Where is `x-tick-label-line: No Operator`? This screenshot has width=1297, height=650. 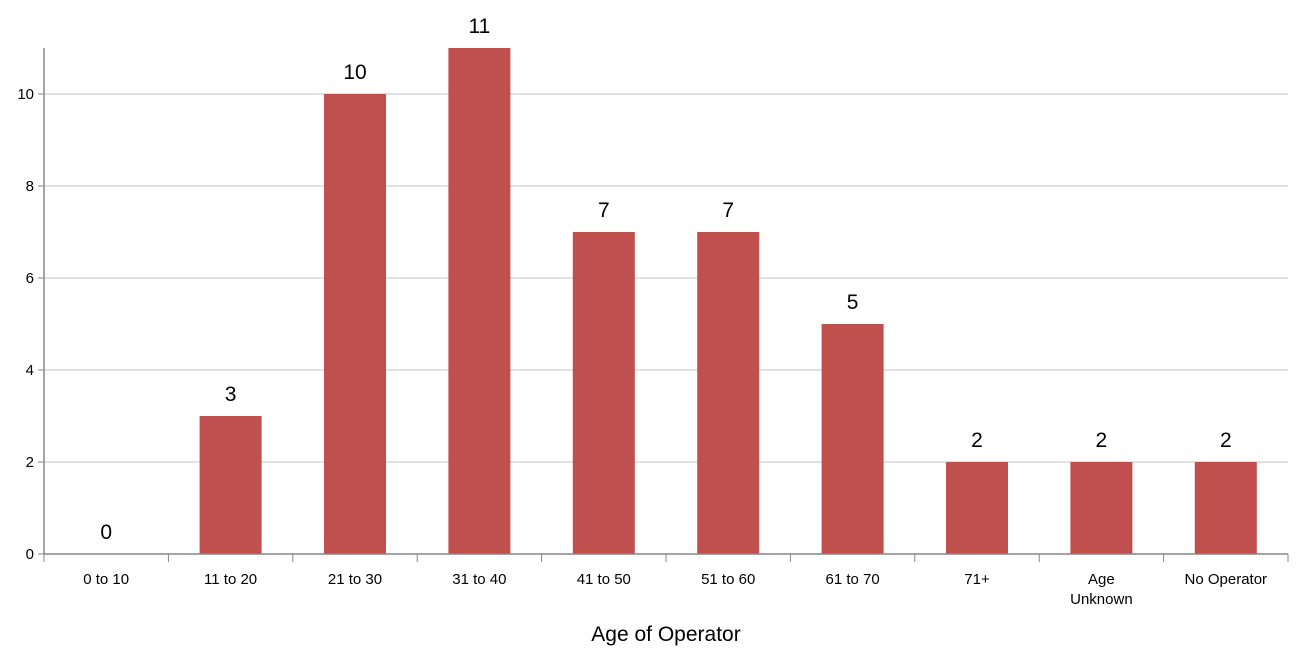 x-tick-label-line: No Operator is located at coordinates (1226, 579).